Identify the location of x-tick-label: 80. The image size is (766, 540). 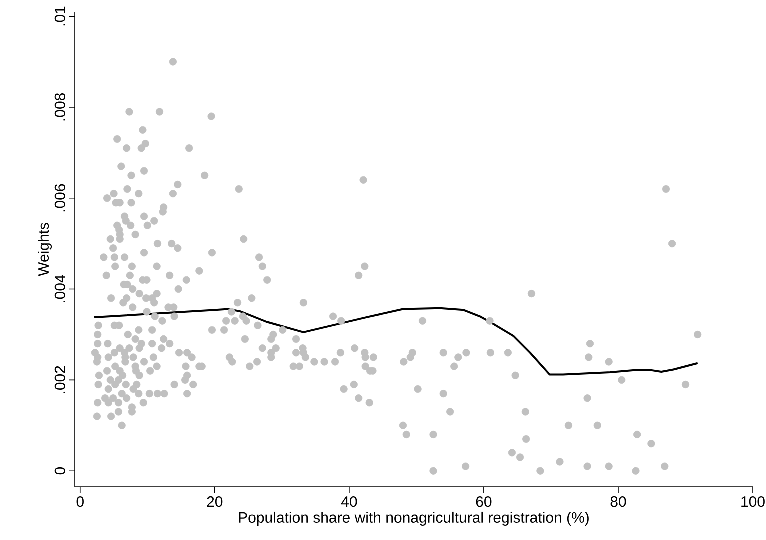
(618, 502).